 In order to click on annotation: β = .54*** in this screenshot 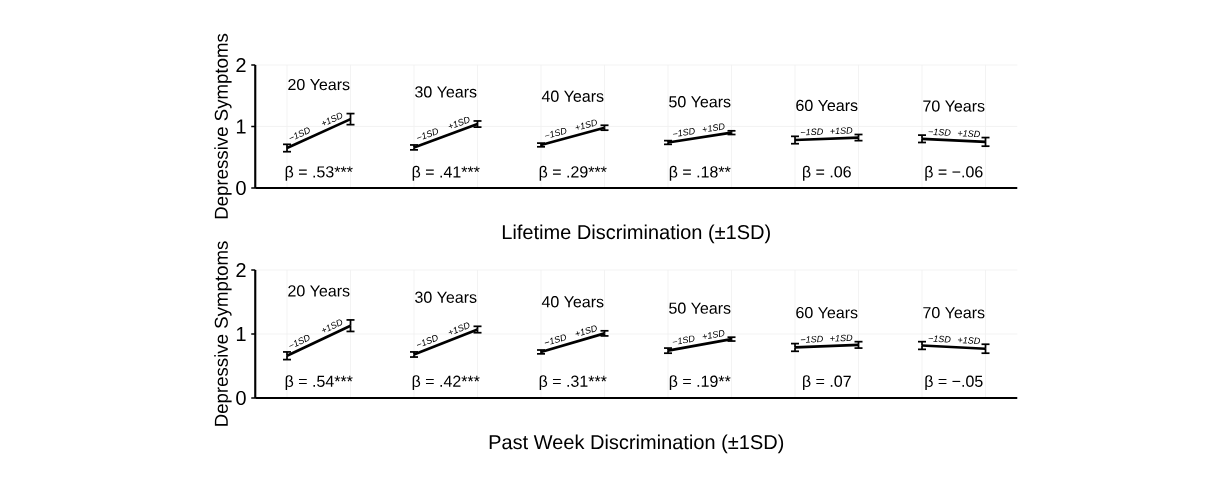, I will do `click(319, 383)`.